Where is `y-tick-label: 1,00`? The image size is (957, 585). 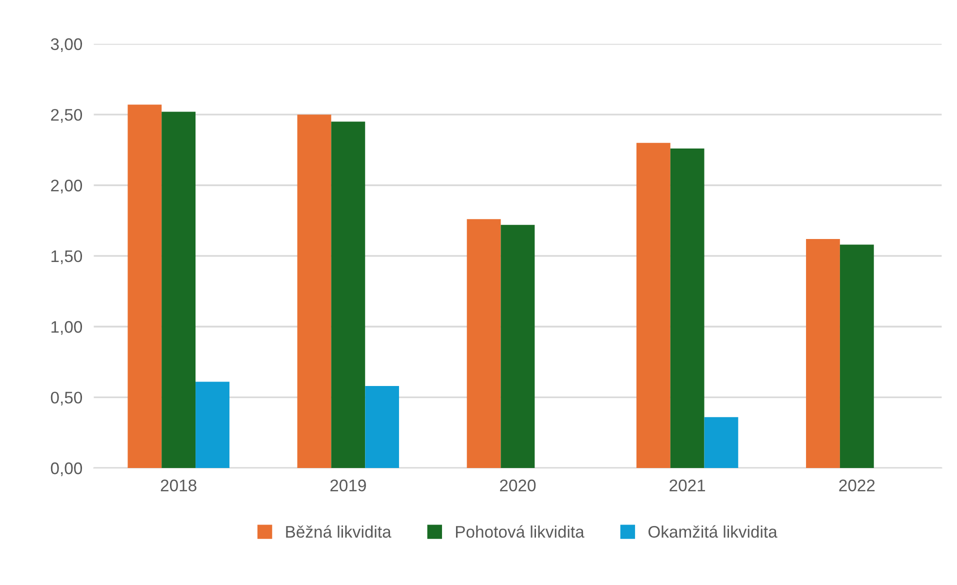 y-tick-label: 1,00 is located at coordinates (67, 328).